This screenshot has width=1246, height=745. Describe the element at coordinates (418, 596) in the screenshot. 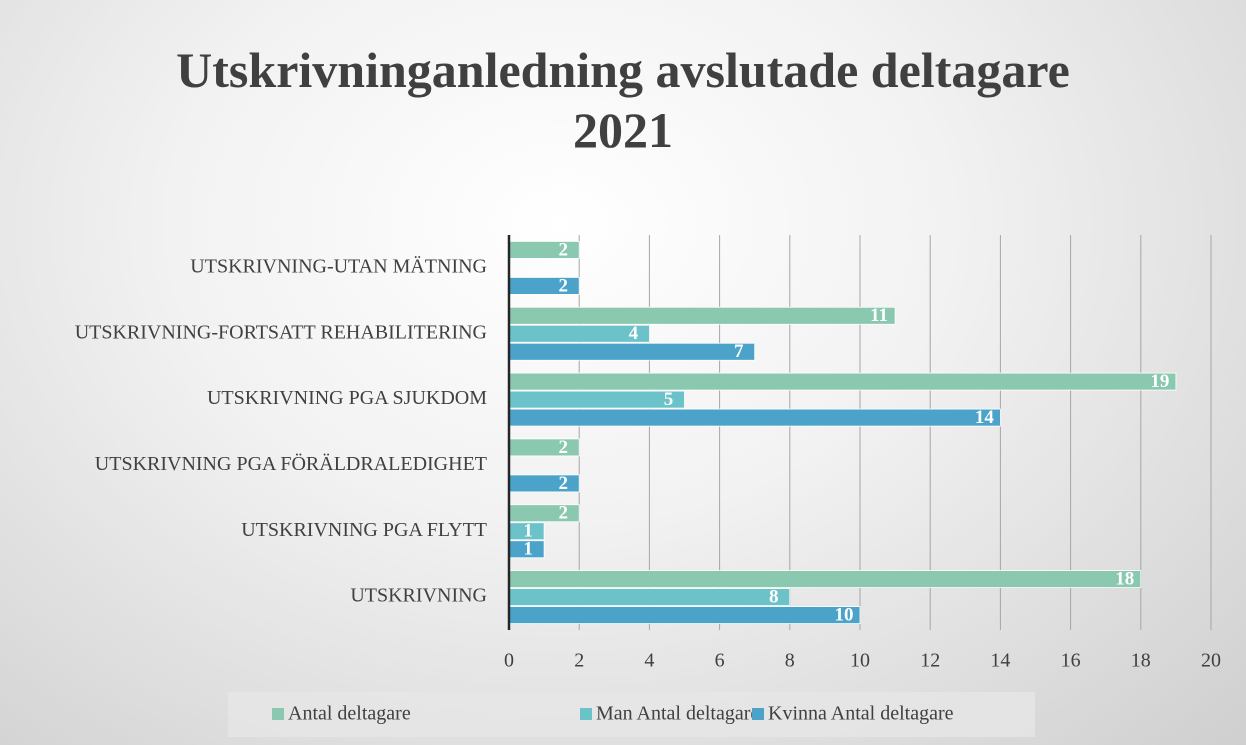

I see `y-tick-label: UTSKRIVNING` at that location.